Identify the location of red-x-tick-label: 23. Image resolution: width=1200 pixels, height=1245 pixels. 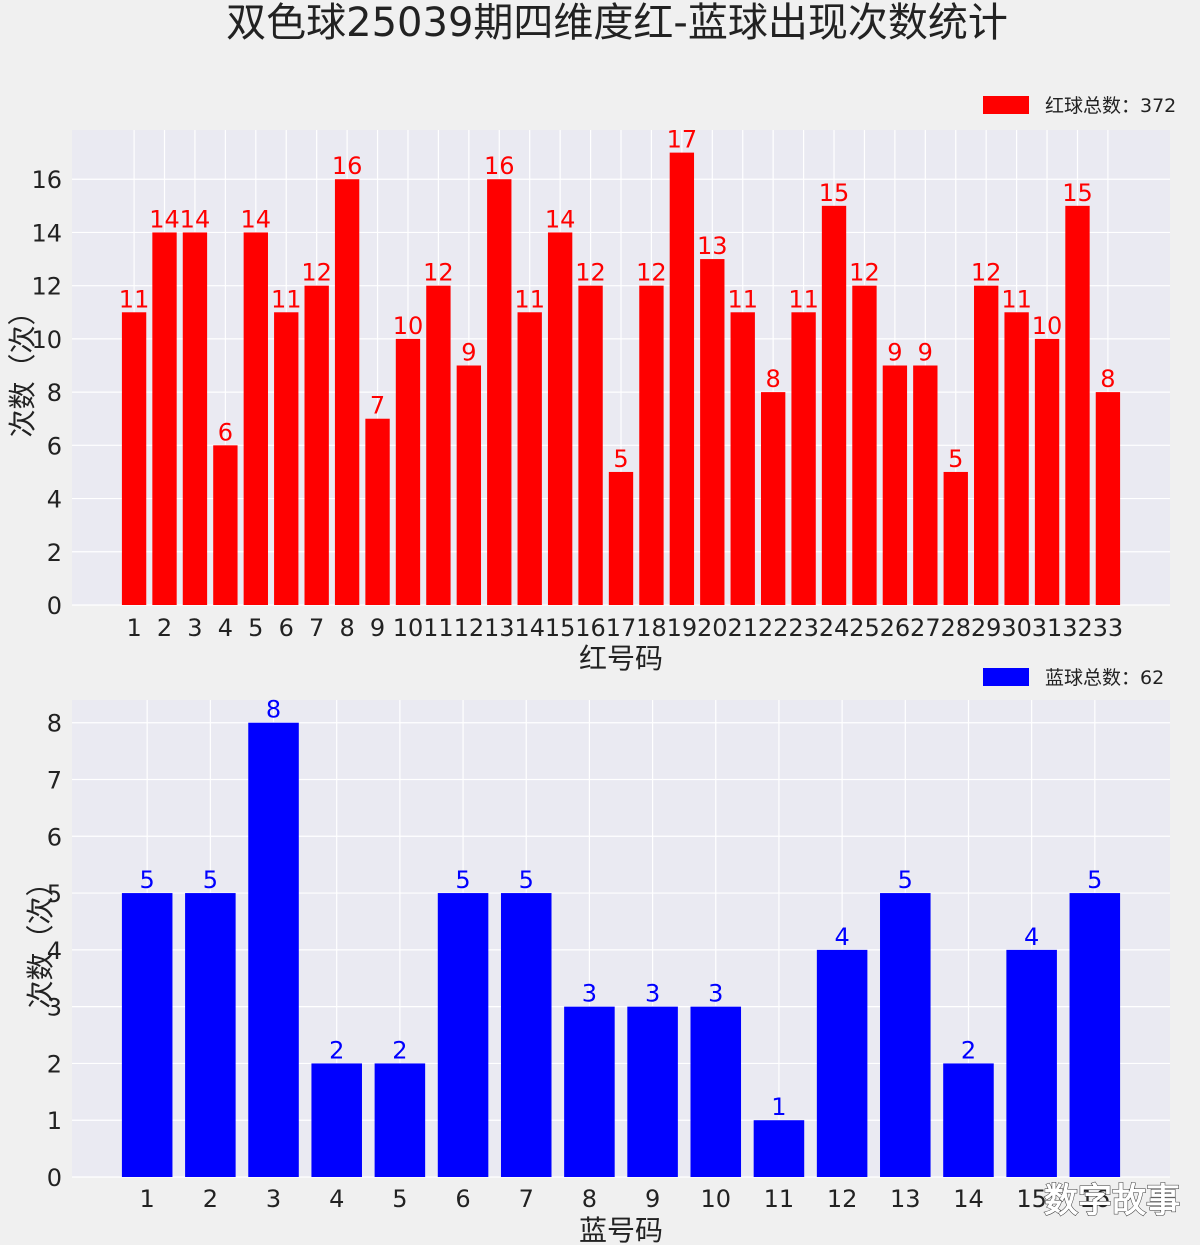
(803, 628).